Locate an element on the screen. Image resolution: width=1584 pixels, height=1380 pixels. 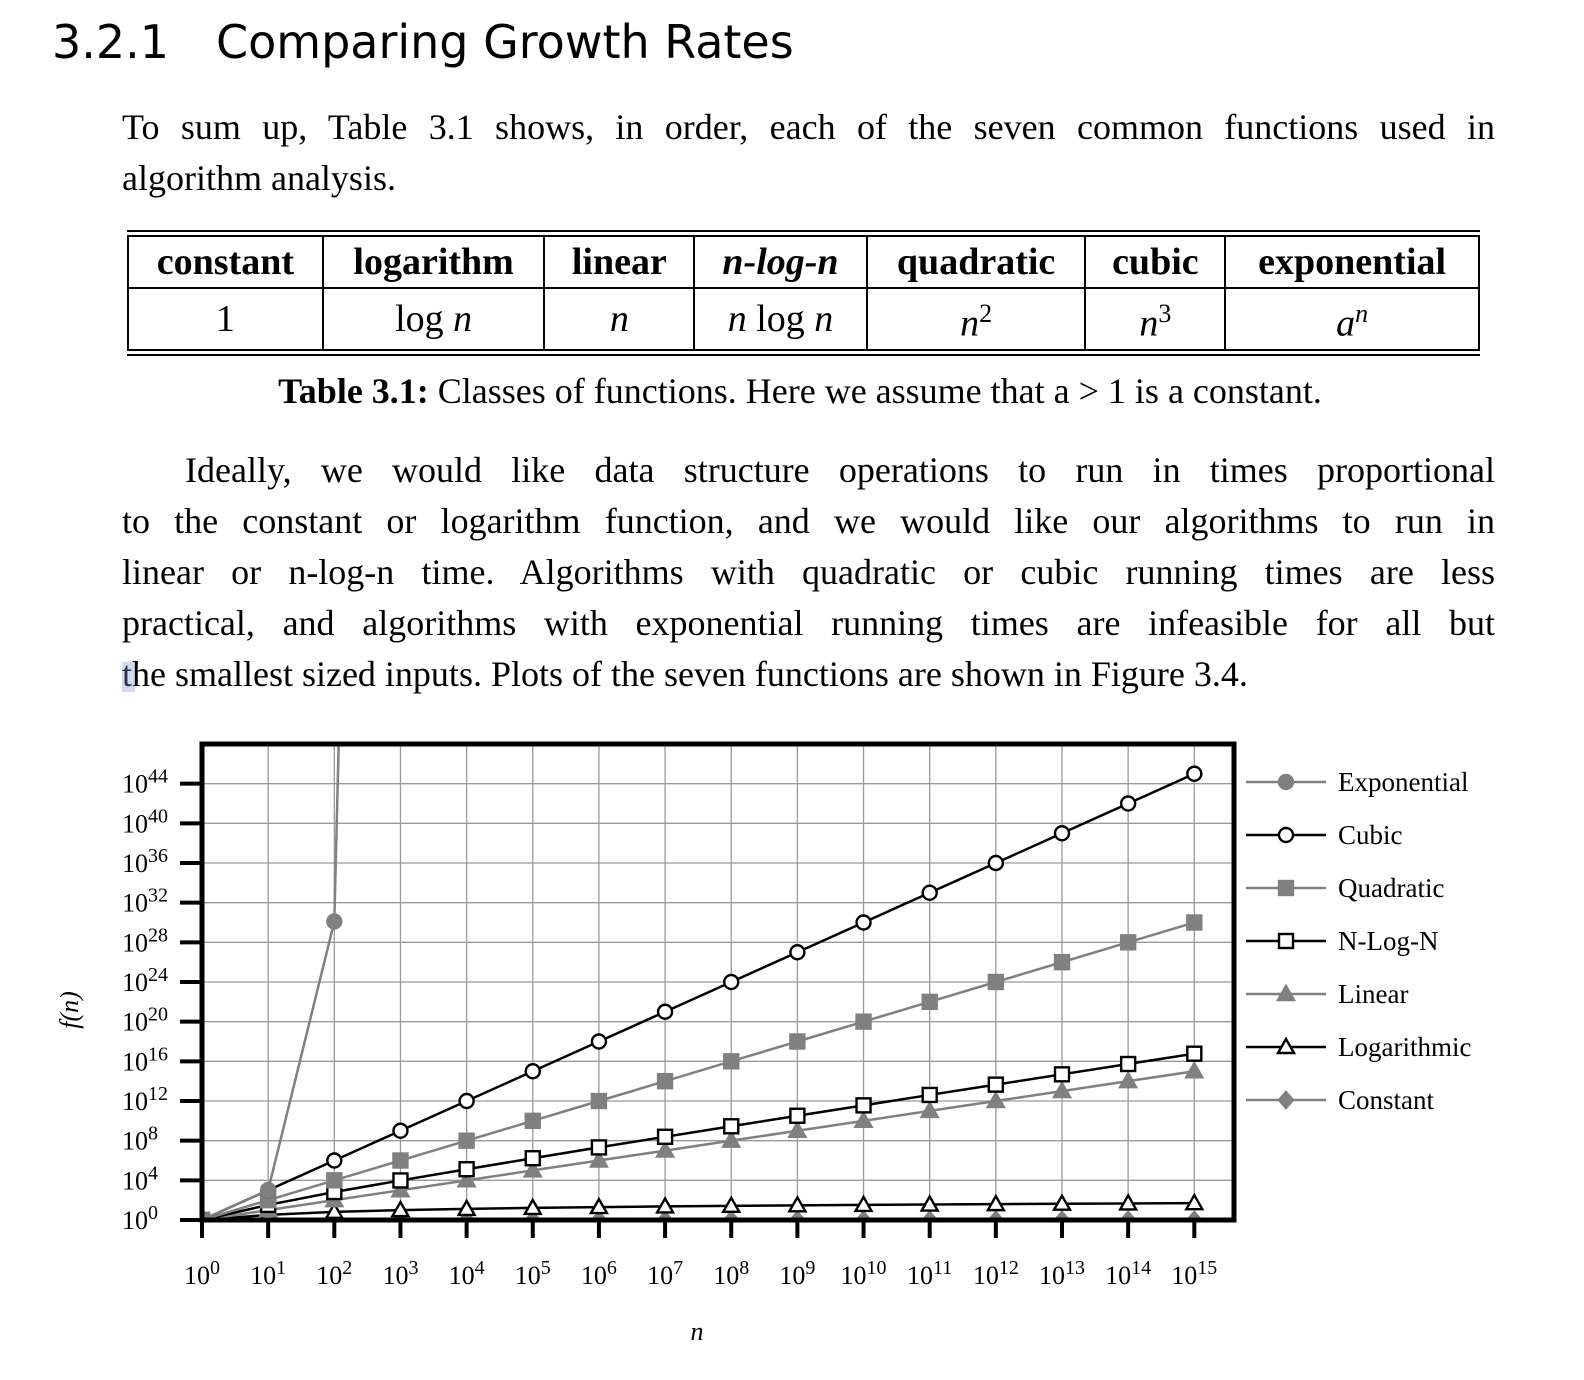
header-cell-italic: n-log-n is located at coordinates (780, 262).